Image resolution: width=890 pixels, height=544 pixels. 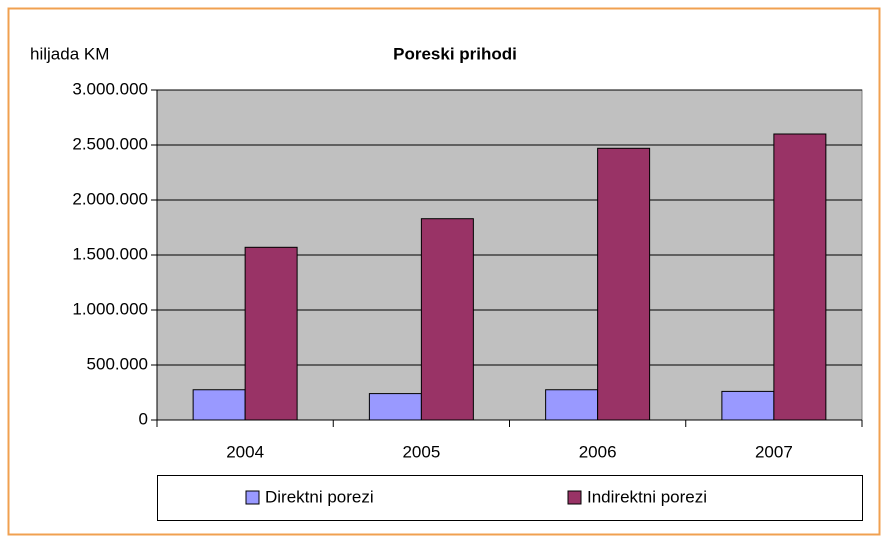 What do you see at coordinates (110, 143) in the screenshot?
I see `y-tick-label: 2.500.000` at bounding box center [110, 143].